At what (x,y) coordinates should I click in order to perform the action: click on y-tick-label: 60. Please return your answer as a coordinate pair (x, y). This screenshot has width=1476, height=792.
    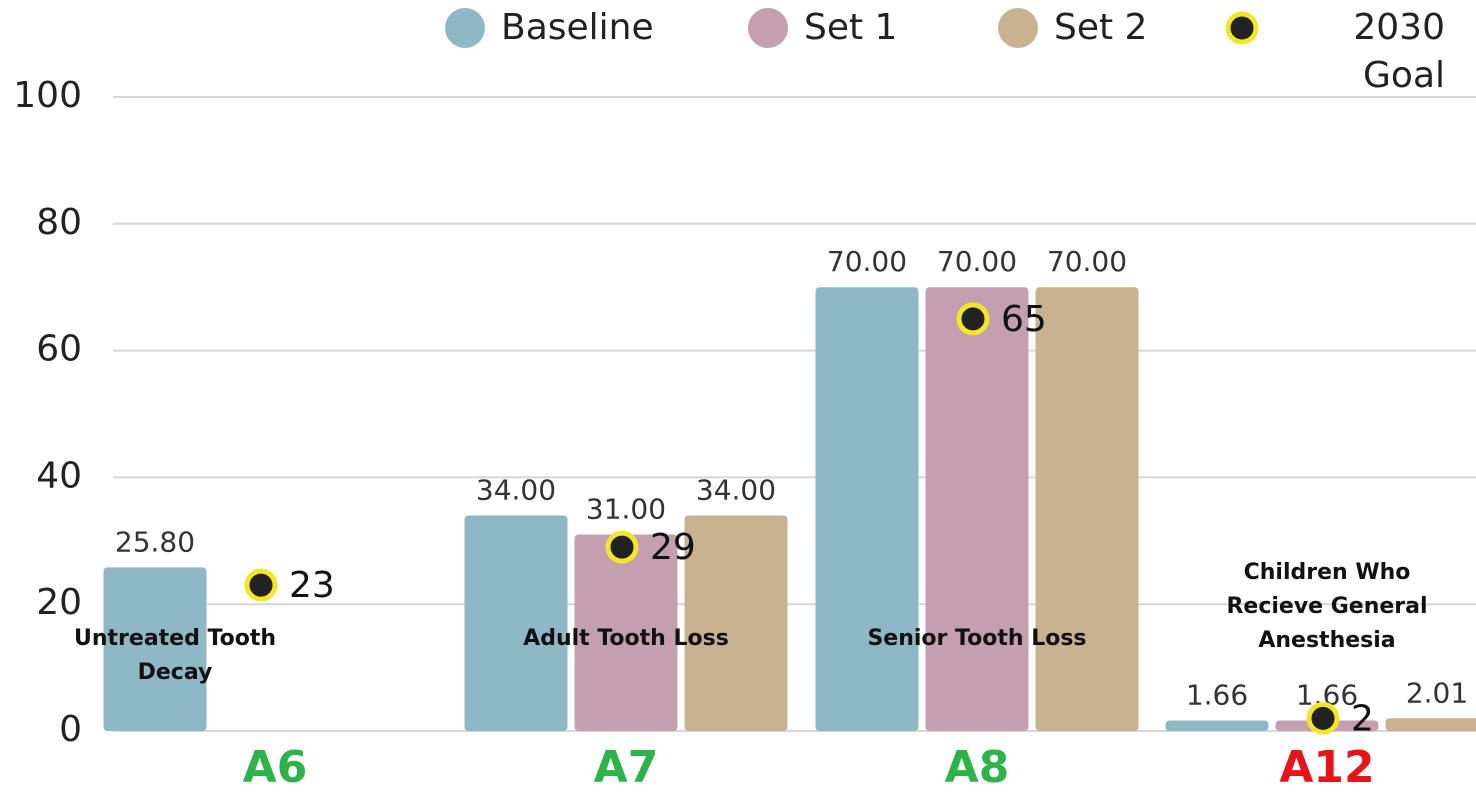
    Looking at the image, I should click on (59, 349).